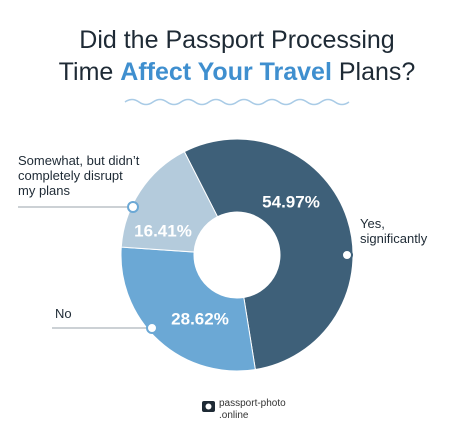 The image size is (474, 437). I want to click on category-label: Yes, significantly, so click(394, 231).